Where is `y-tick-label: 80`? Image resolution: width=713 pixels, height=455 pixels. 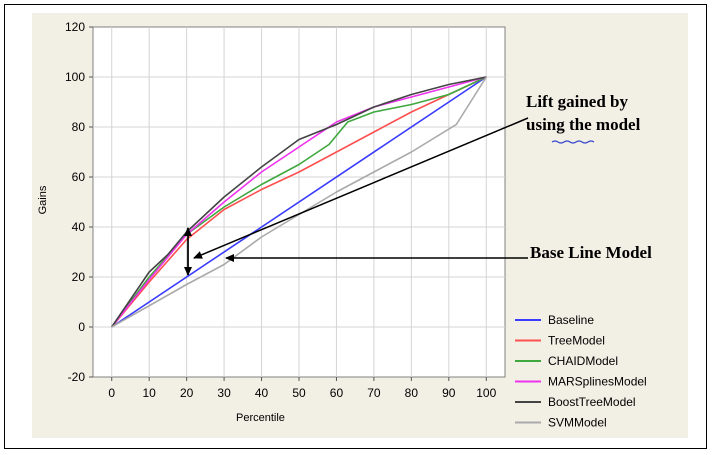
y-tick-label: 80 is located at coordinates (79, 127).